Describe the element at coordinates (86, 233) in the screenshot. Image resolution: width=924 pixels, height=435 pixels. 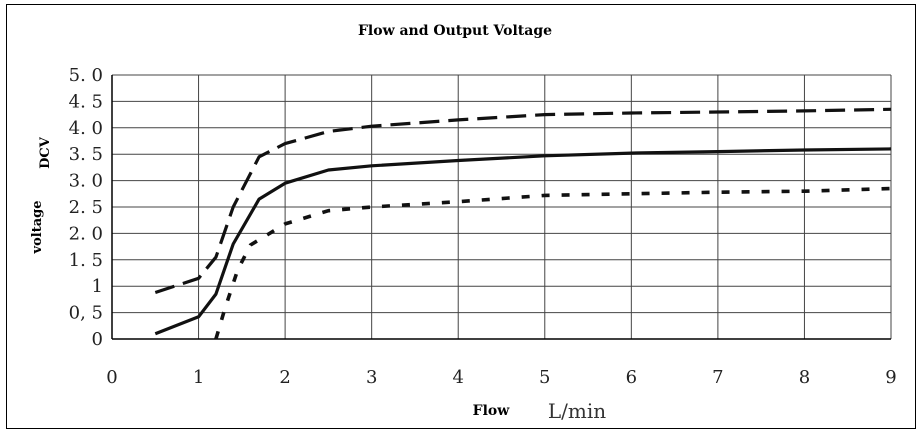
I see `y-tick-label: 2. 0` at that location.